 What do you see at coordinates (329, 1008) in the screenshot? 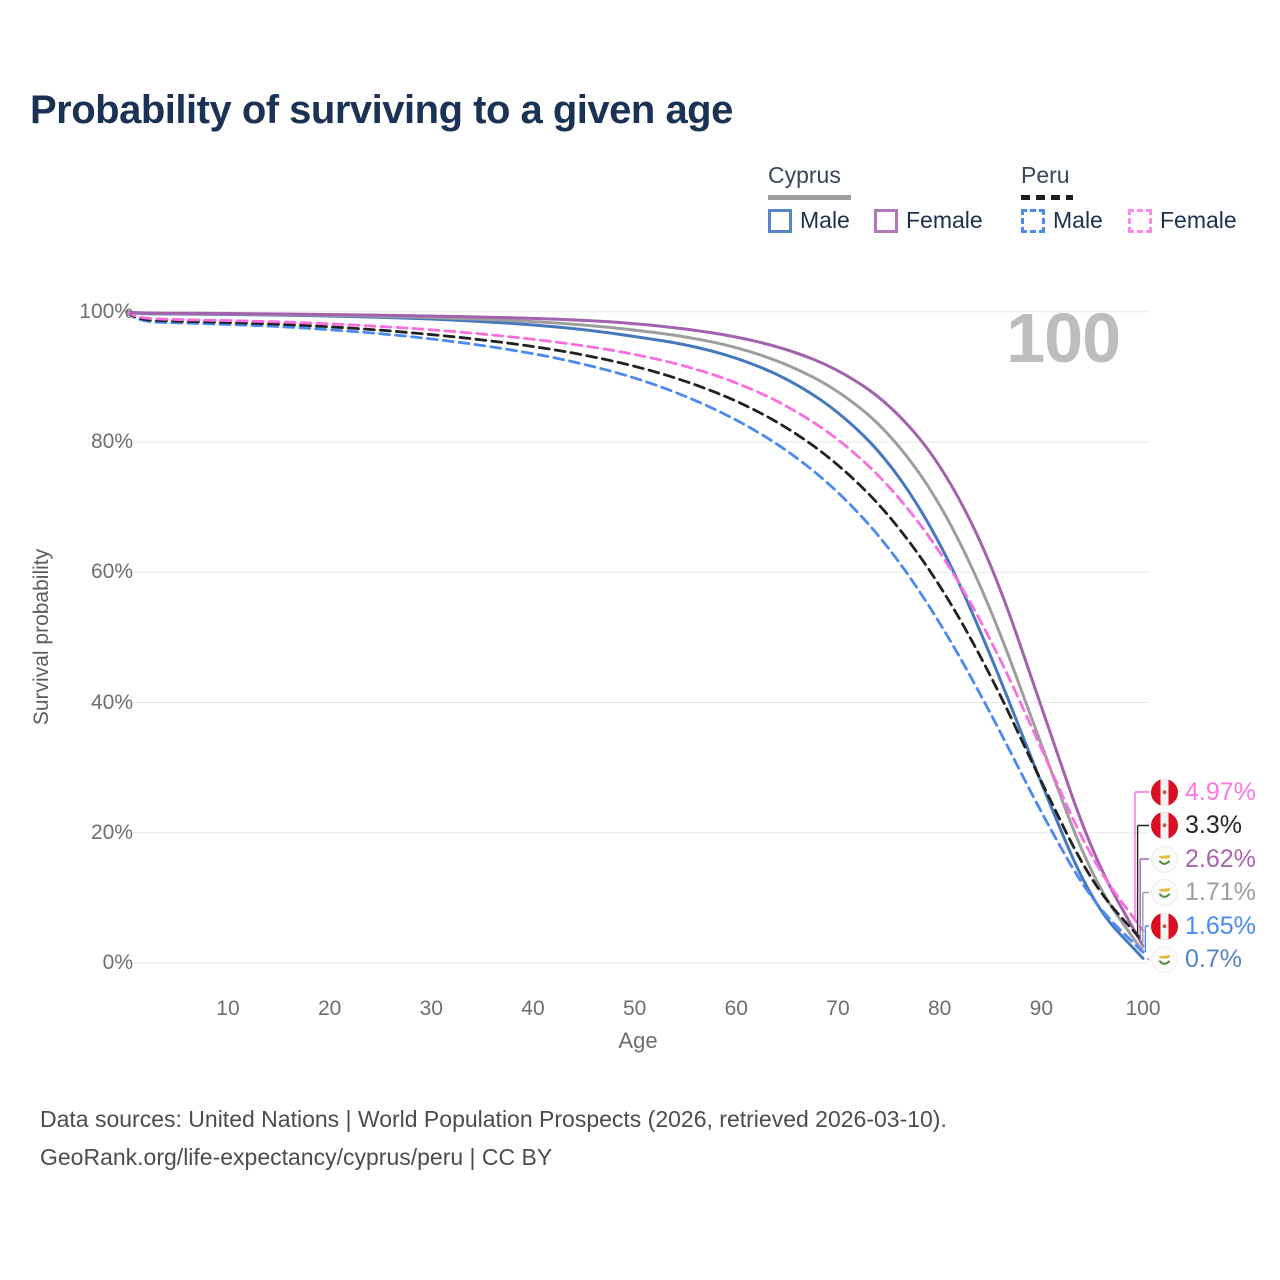
I see `x-tick-label-20: 20` at bounding box center [329, 1008].